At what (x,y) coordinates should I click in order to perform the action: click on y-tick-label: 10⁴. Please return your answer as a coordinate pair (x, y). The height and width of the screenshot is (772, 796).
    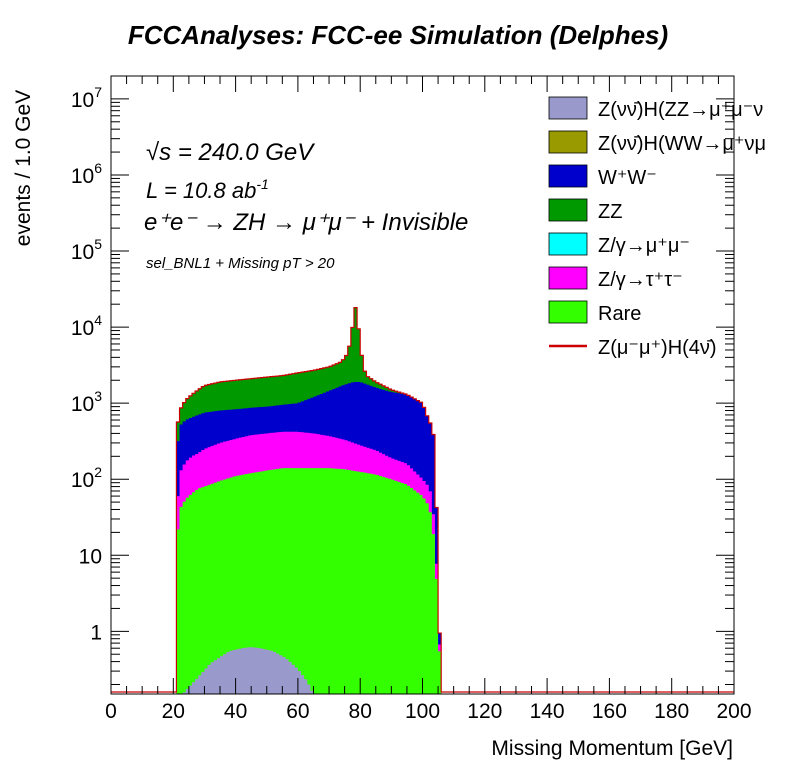
    Looking at the image, I should click on (86, 326).